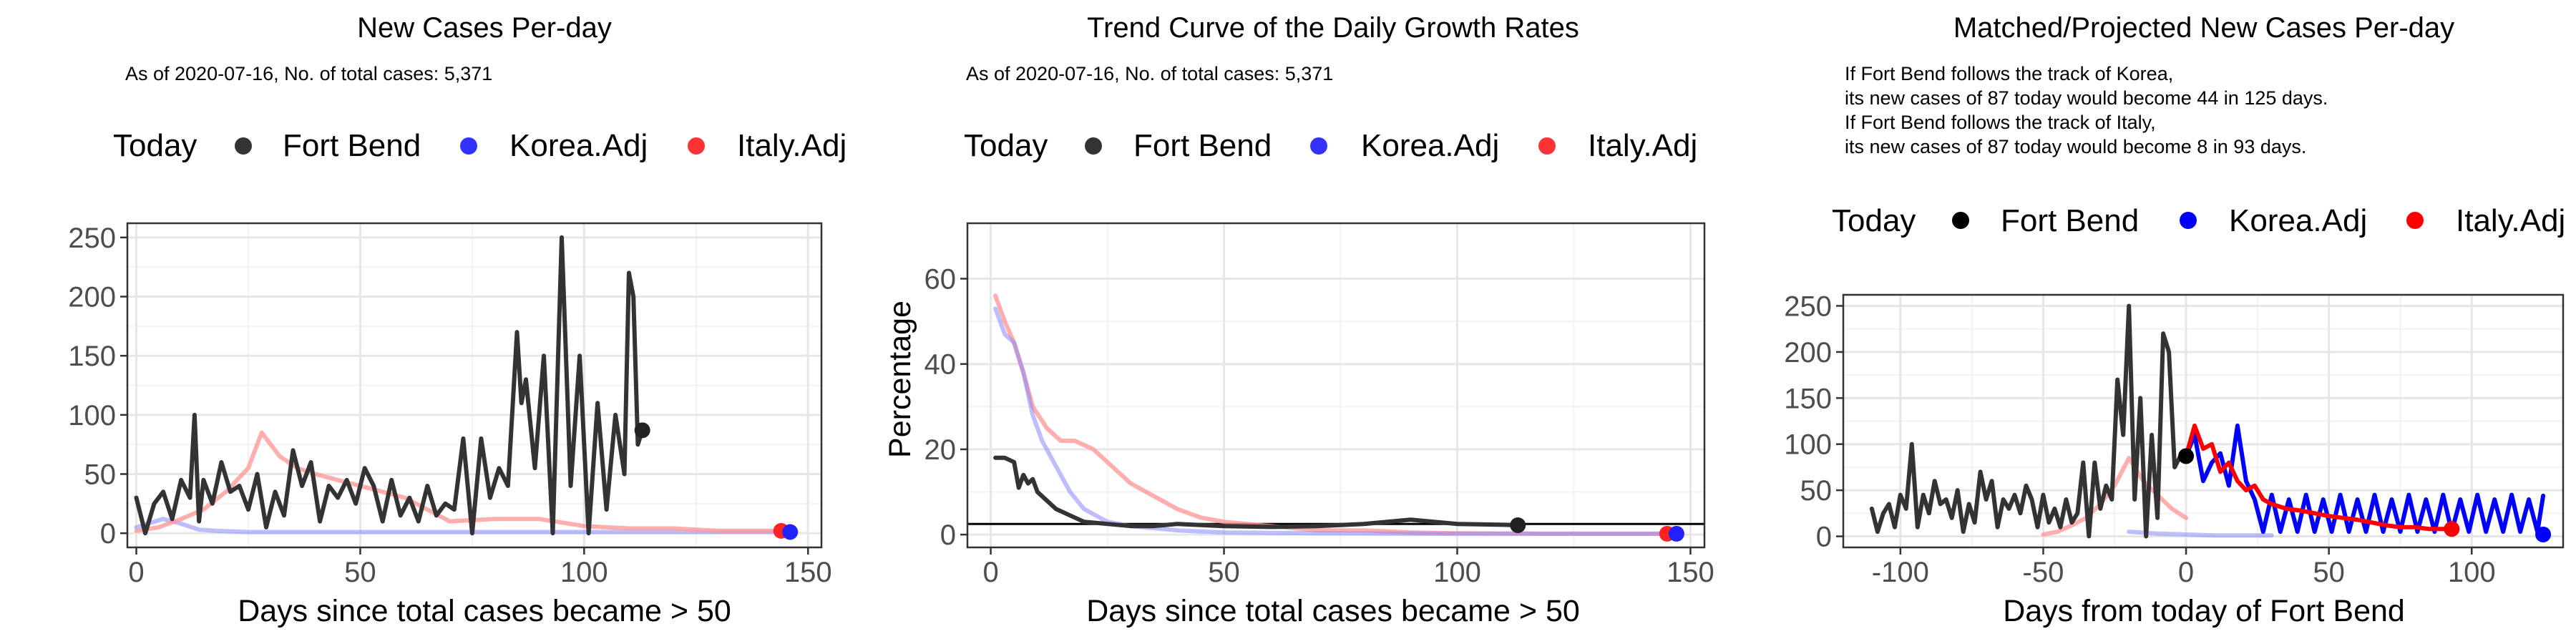 The image size is (2576, 644). Describe the element at coordinates (484, 28) in the screenshot. I see `panel-1-title: New Cases Per-day` at that location.